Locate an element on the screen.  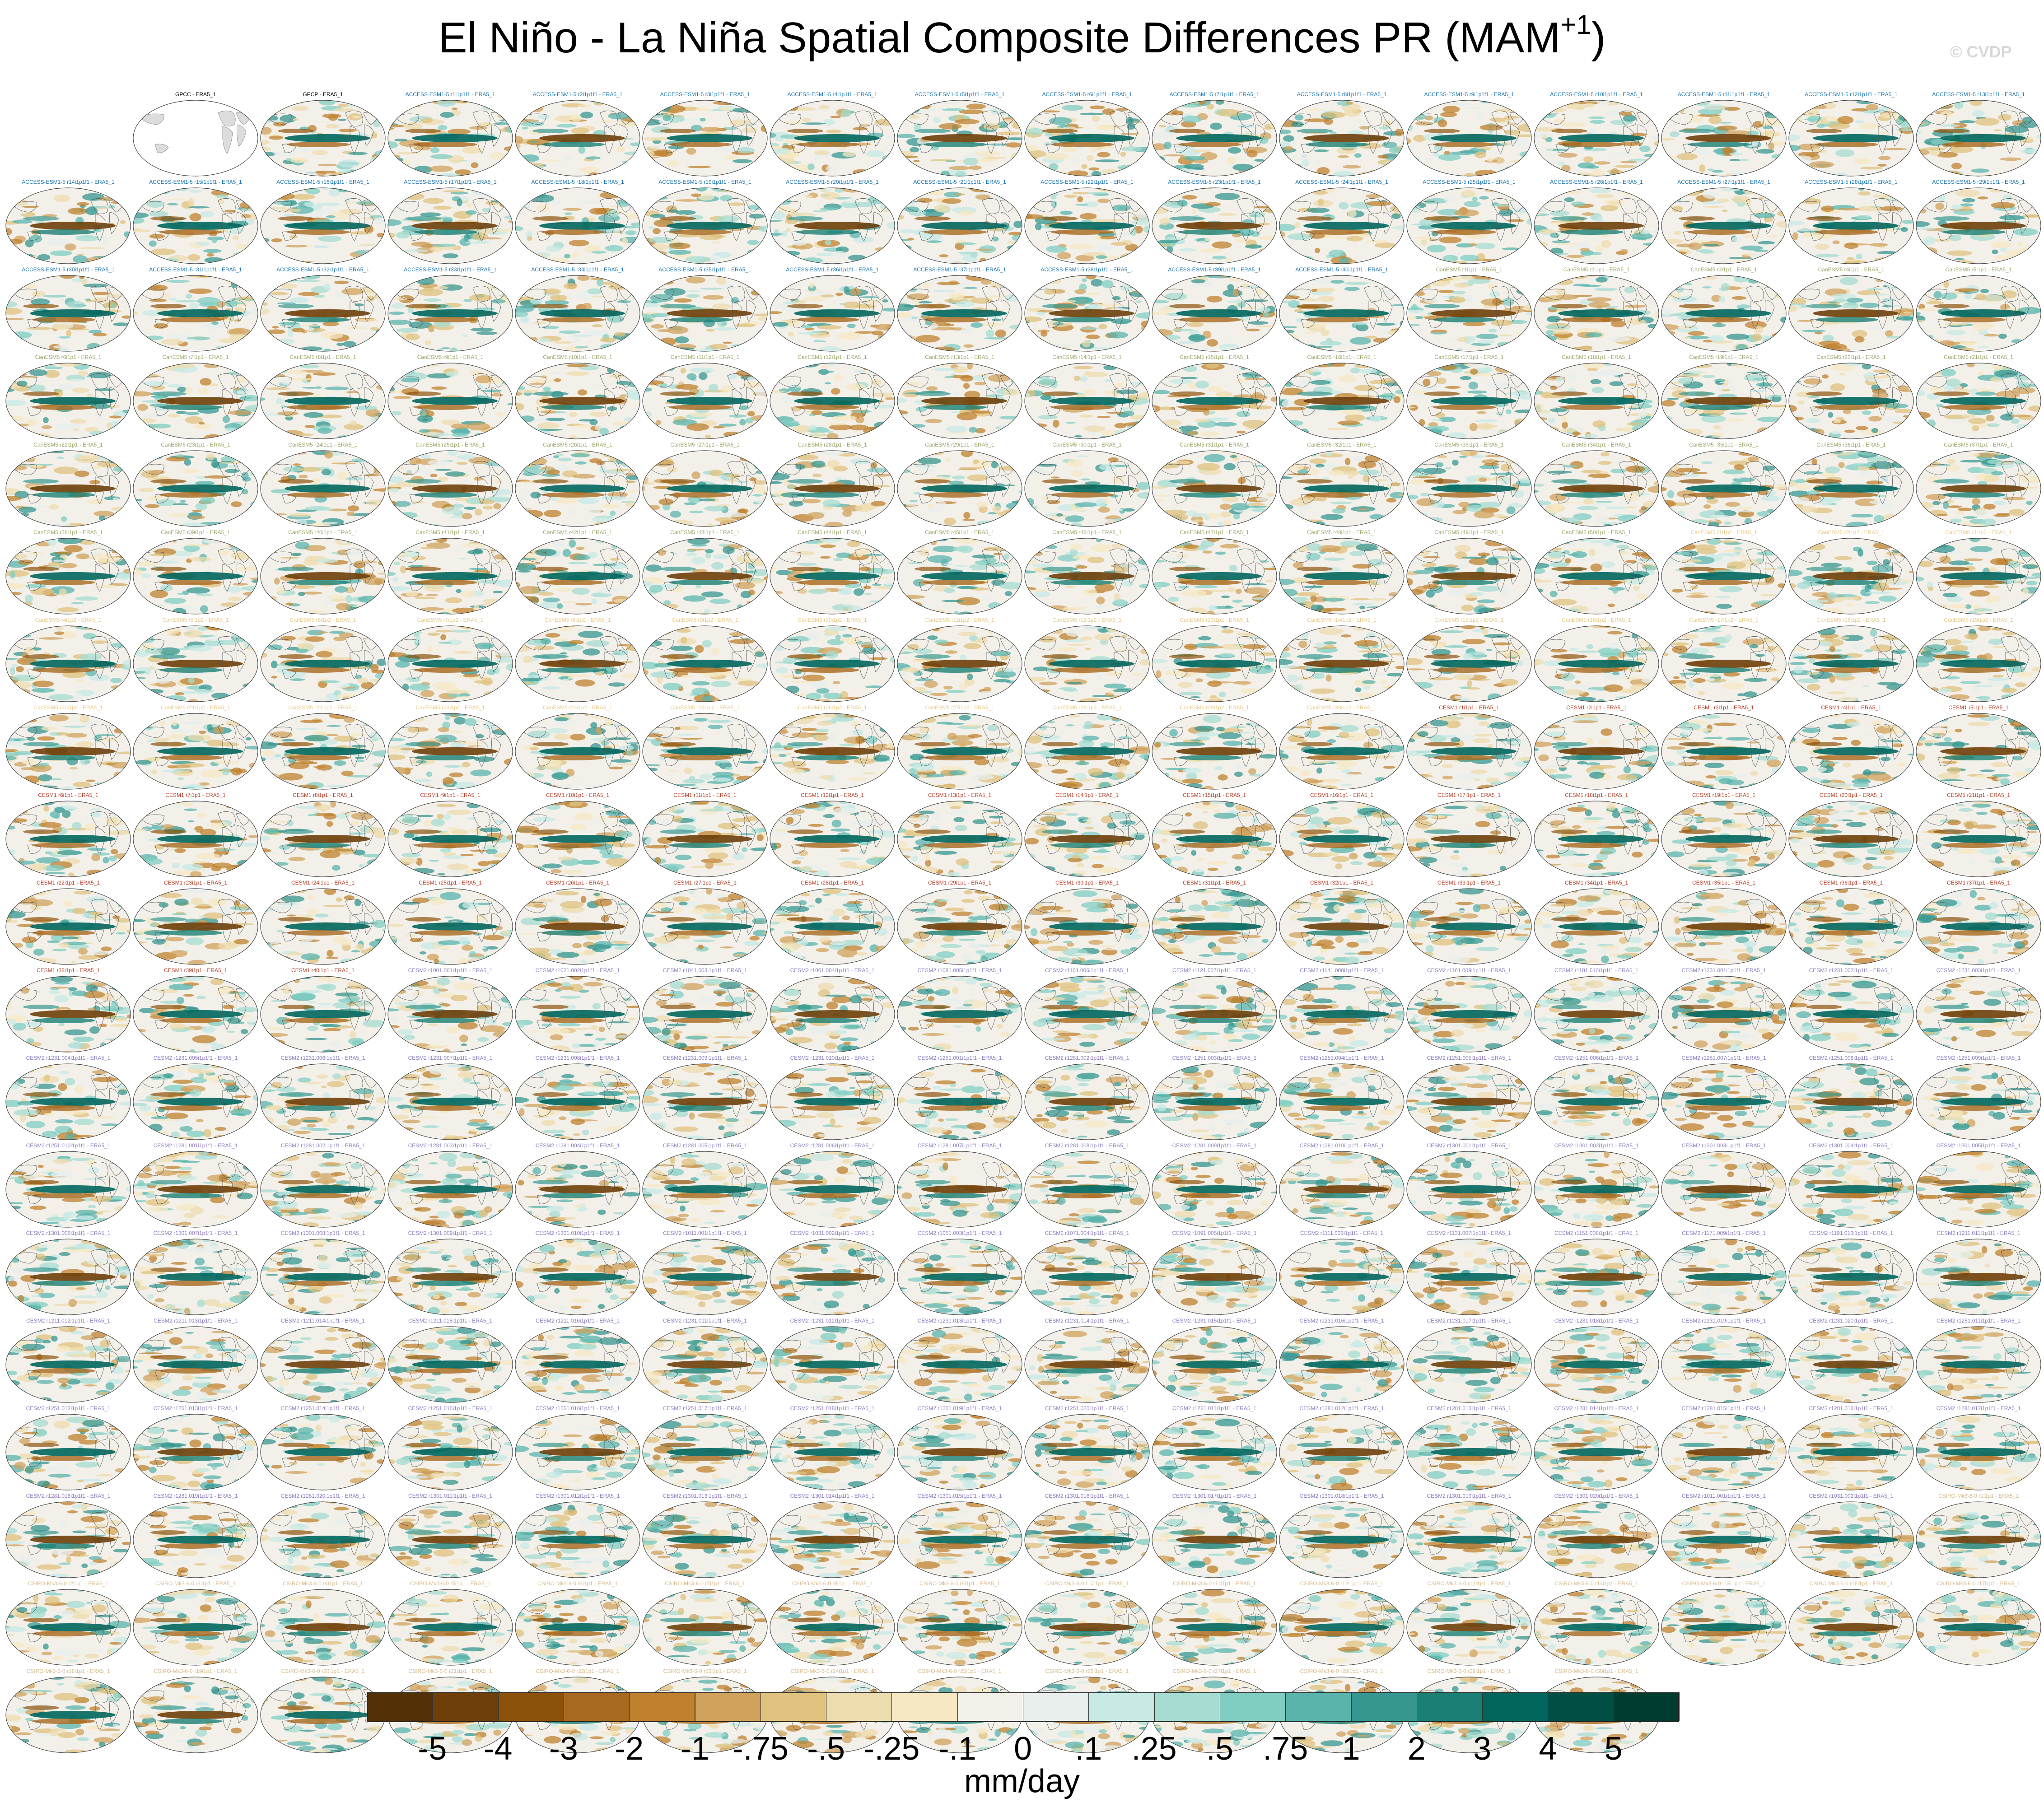
panel-label: CESM2 r1251.006i1p1f1 - ERA5_1 is located at coordinates (1596, 1058).